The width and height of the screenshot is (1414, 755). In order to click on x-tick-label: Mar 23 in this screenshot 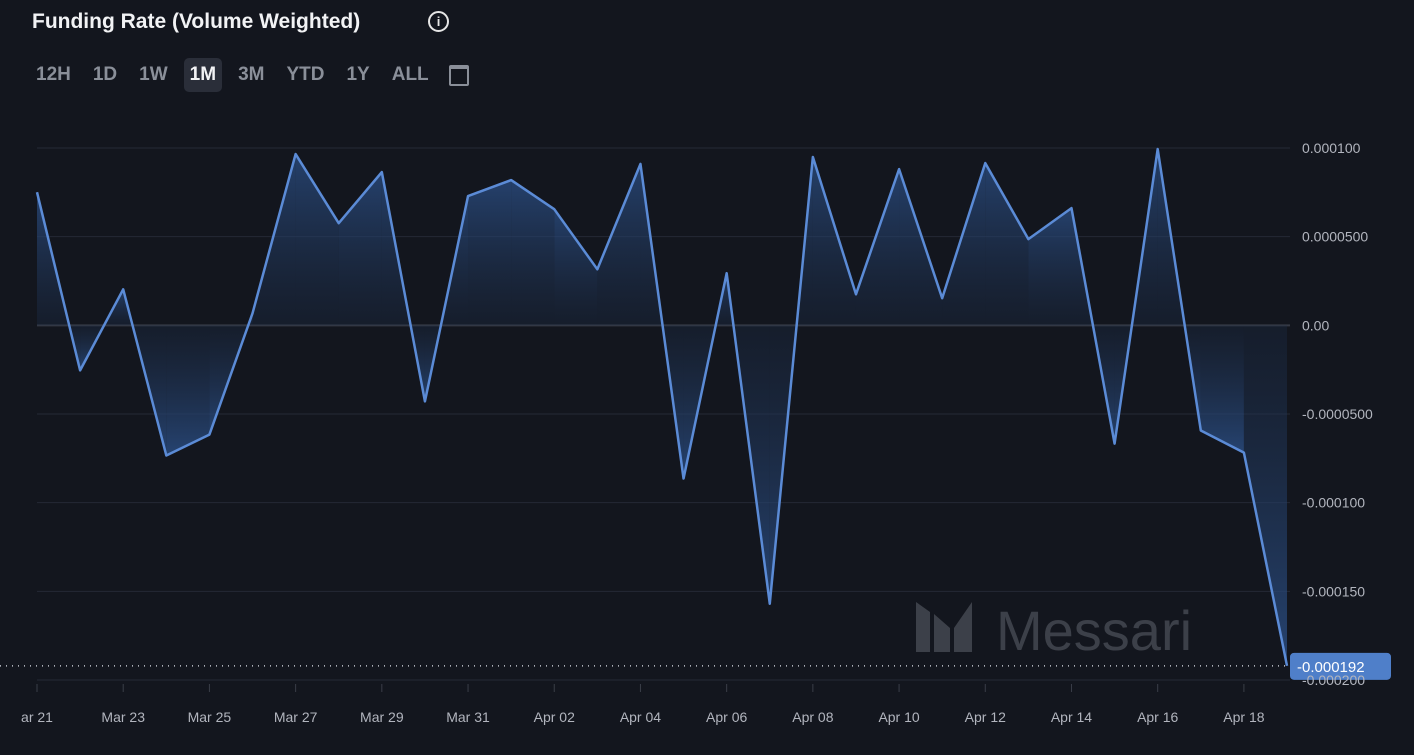, I will do `click(123, 717)`.